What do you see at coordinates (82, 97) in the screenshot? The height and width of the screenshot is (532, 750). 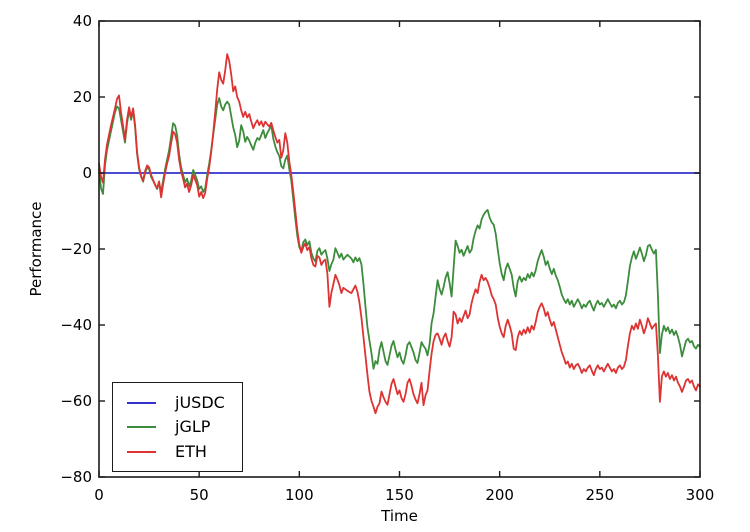 I see `y-tick-label: 20` at bounding box center [82, 97].